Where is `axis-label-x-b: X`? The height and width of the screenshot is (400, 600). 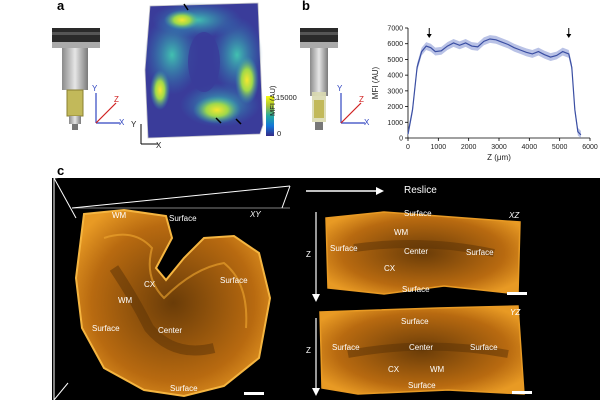
axis-label-x-b: X is located at coordinates (367, 122).